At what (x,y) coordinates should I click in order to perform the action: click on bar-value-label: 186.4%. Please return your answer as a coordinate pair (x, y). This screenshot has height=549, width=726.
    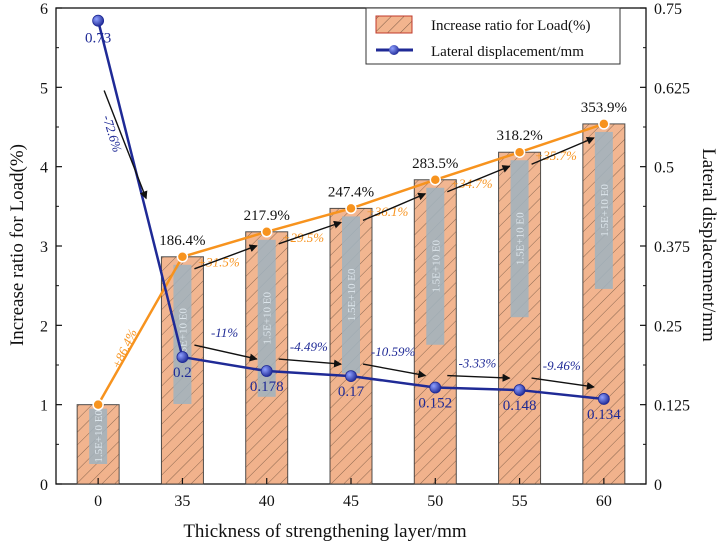
    Looking at the image, I should click on (182, 241).